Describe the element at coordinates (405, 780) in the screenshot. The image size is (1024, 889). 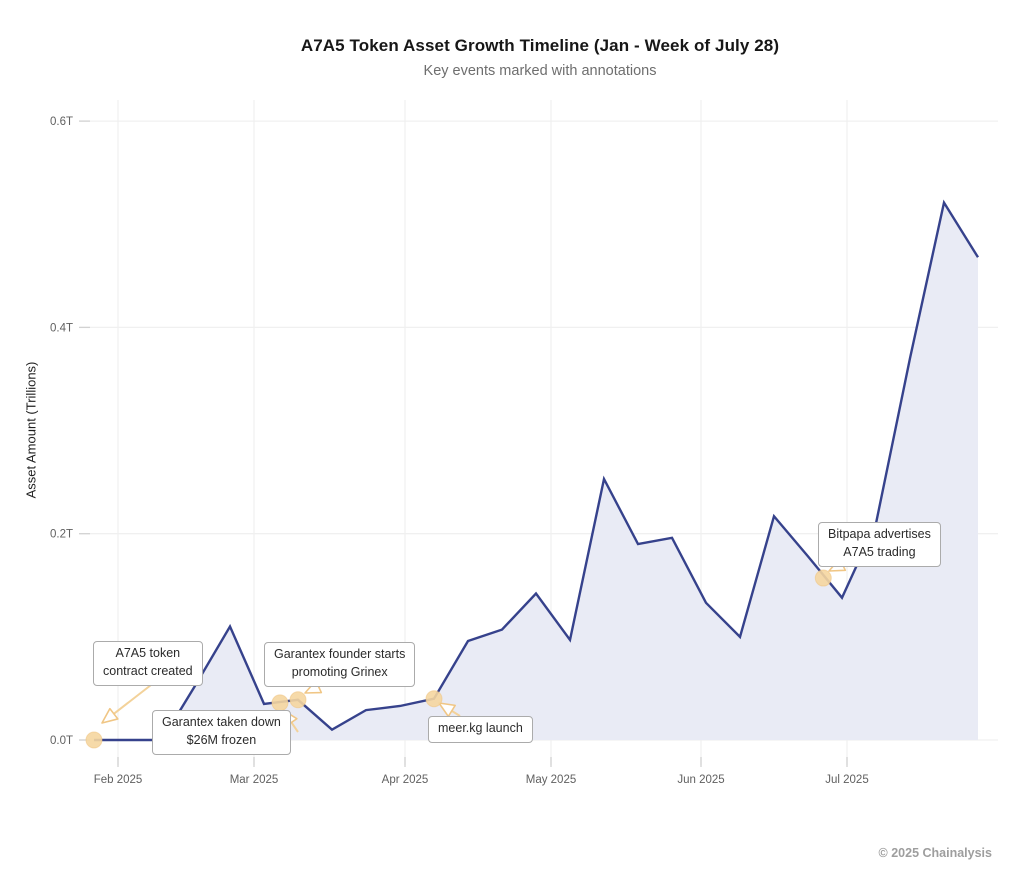
I see `x-tick-label: Apr 2025` at that location.